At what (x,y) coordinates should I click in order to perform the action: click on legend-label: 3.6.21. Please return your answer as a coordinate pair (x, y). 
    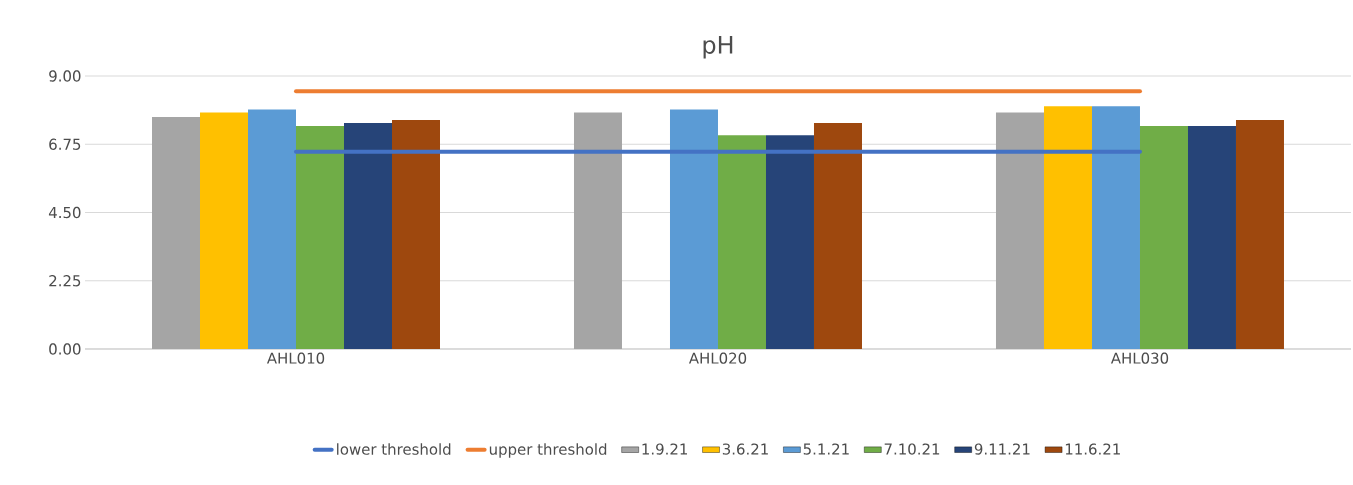
    Looking at the image, I should click on (745, 449).